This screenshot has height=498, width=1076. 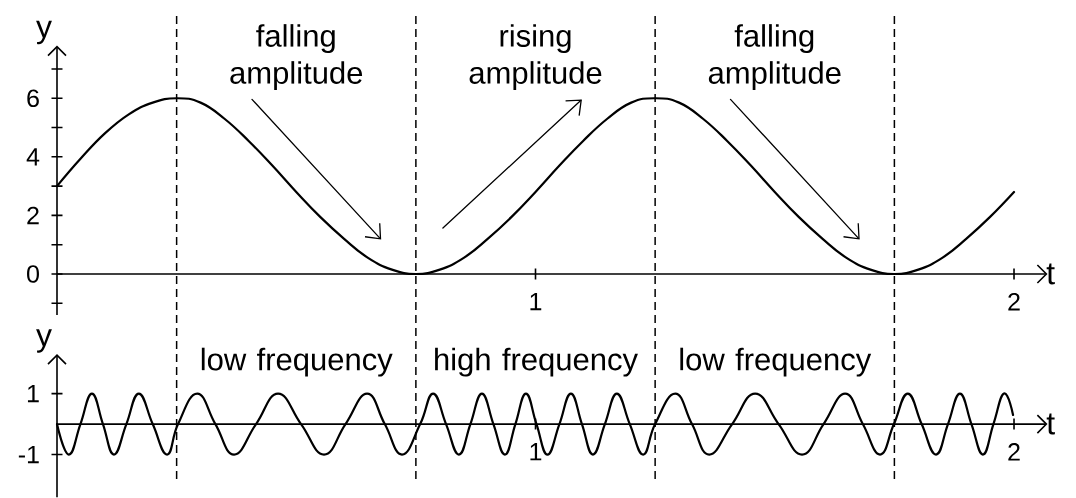 I want to click on y-tick-label: -1, so click(x=28, y=454).